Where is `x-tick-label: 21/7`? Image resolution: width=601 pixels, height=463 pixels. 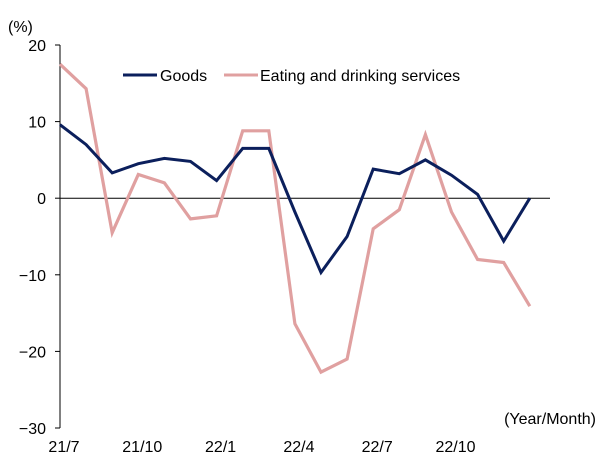
x-tick-label: 21/7 is located at coordinates (63, 447).